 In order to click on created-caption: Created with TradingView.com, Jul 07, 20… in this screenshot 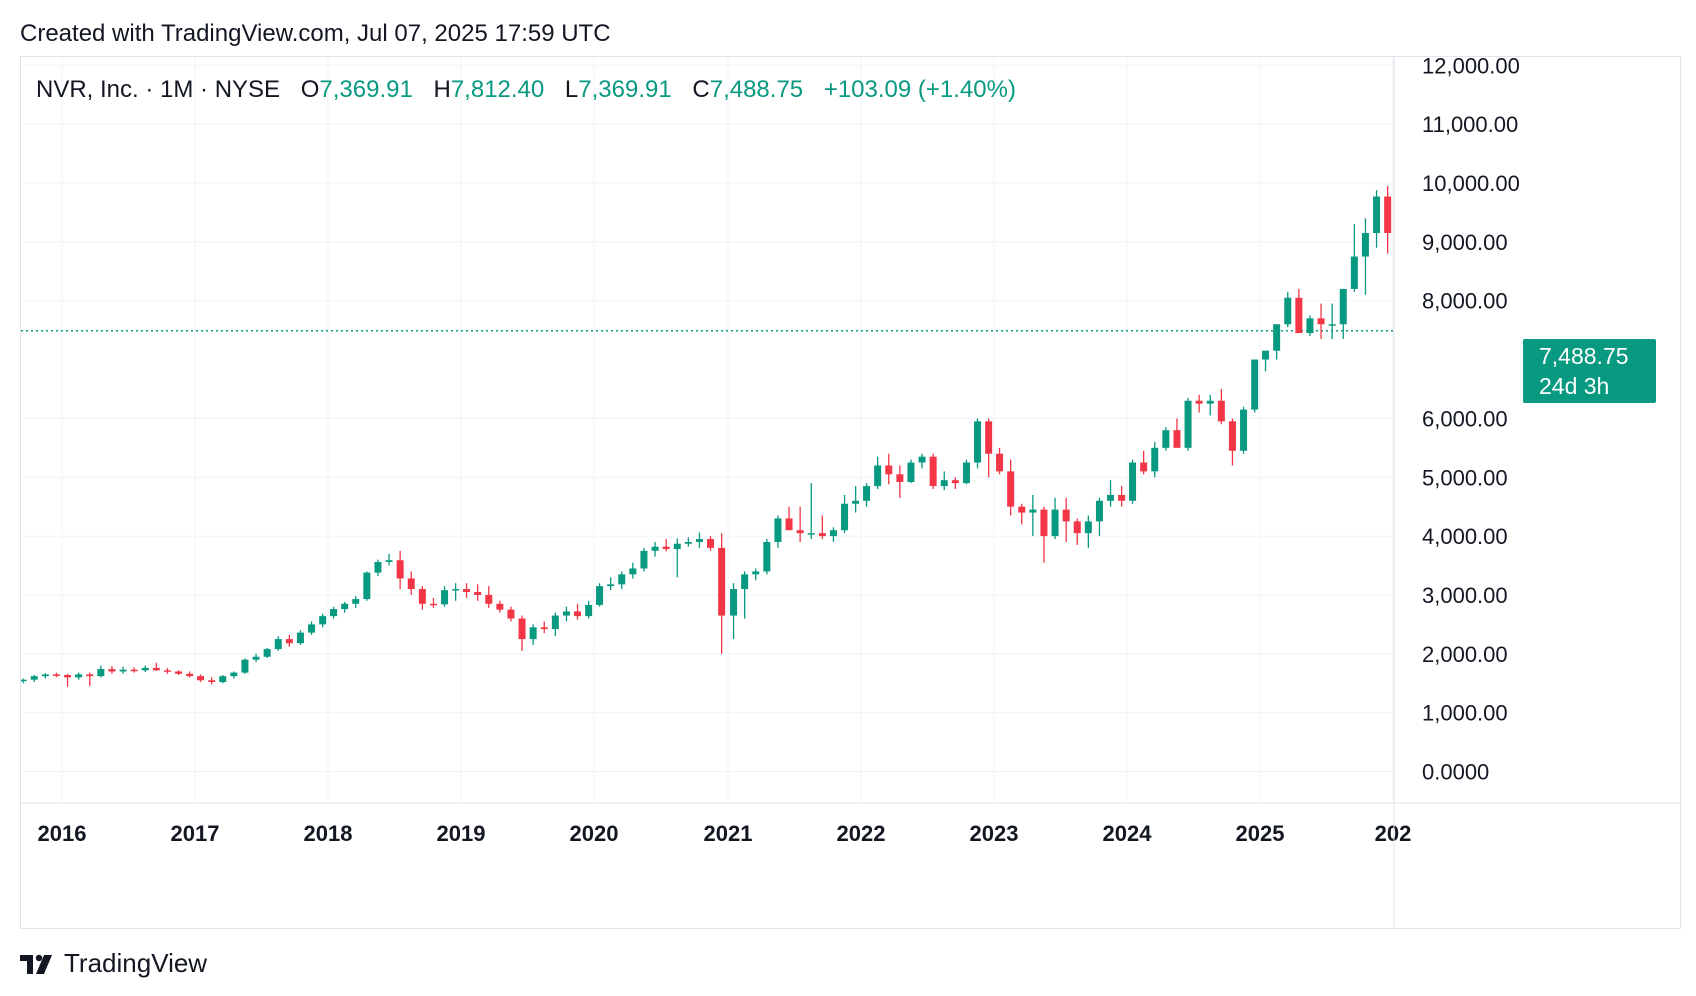, I will do `click(315, 33)`.